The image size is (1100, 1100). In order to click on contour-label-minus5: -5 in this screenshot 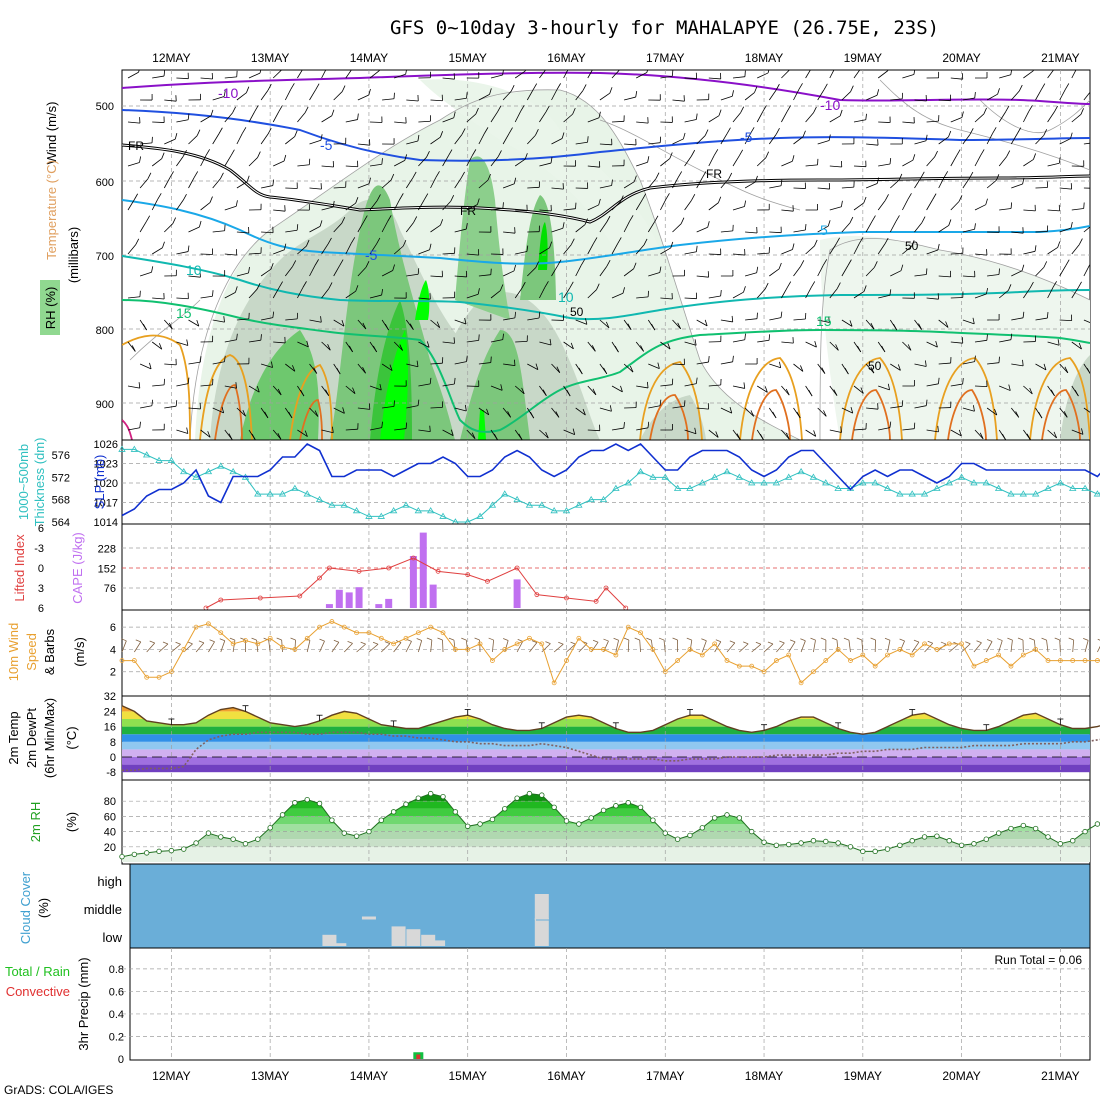, I will do `click(326, 145)`.